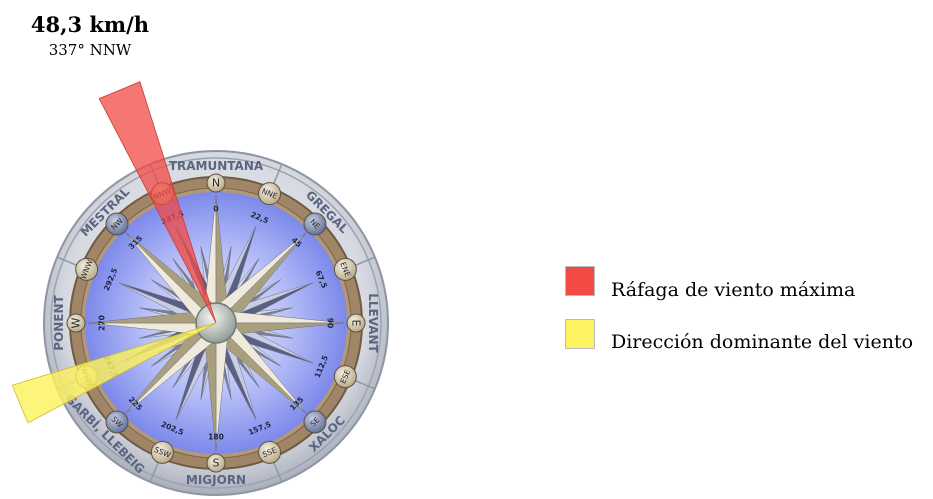  Describe the element at coordinates (580, 334) in the screenshot. I see `legend-dominant-swatch` at that location.